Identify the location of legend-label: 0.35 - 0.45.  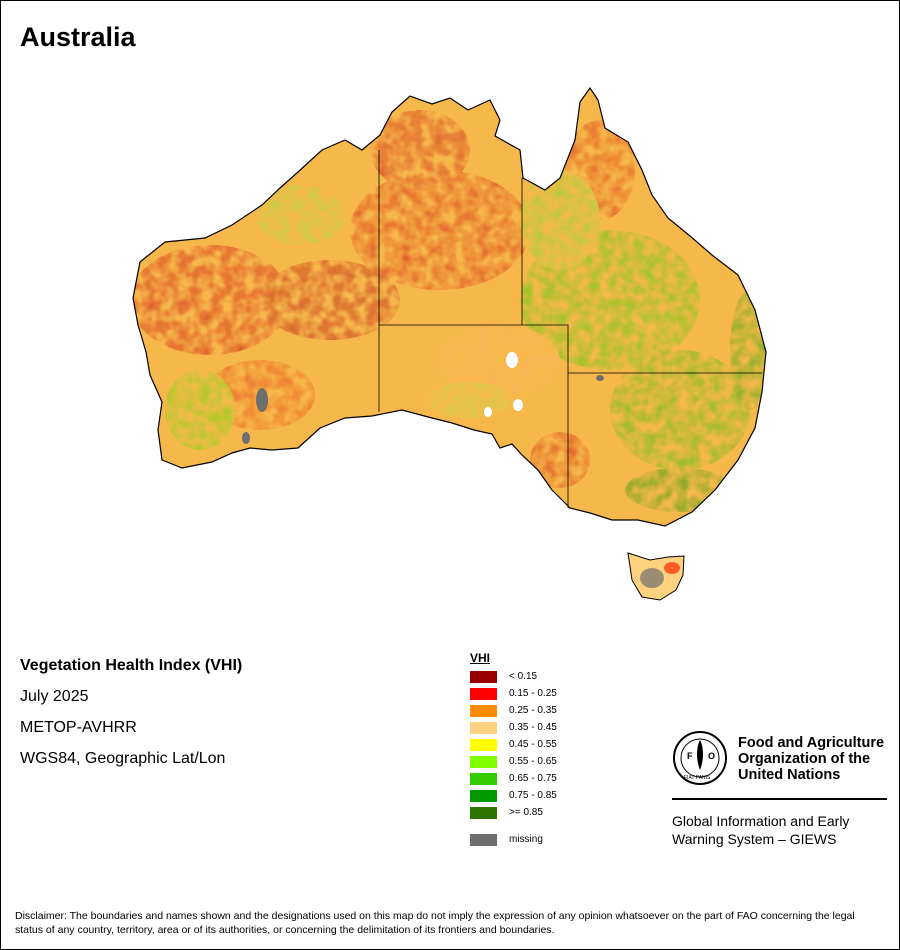
(533, 727).